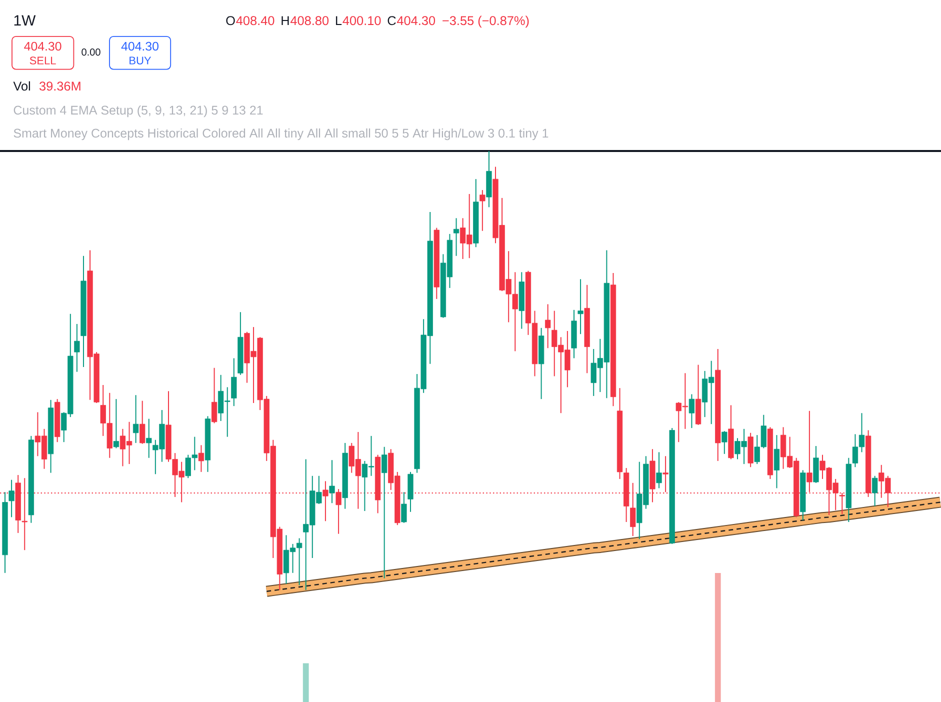  What do you see at coordinates (309, 21) in the screenshot?
I see `text: 408.80` at bounding box center [309, 21].